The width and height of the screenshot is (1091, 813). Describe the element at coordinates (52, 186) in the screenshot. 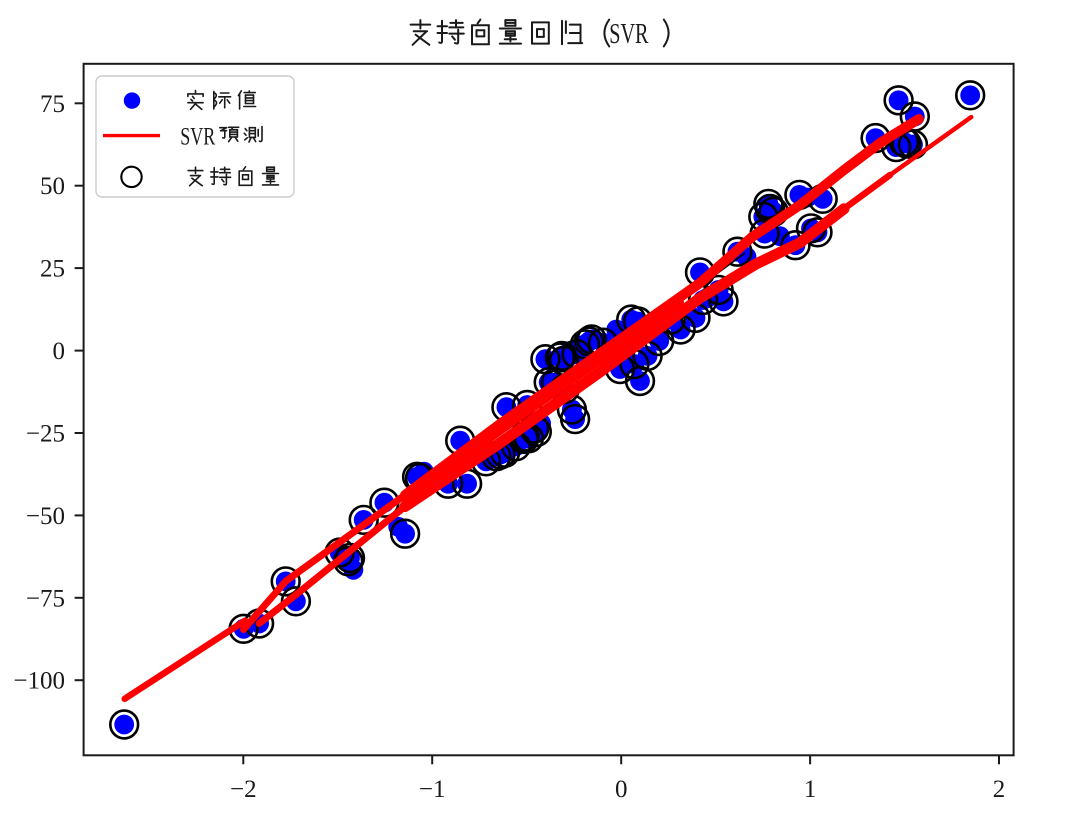

I see `svg-text: 50` at that location.